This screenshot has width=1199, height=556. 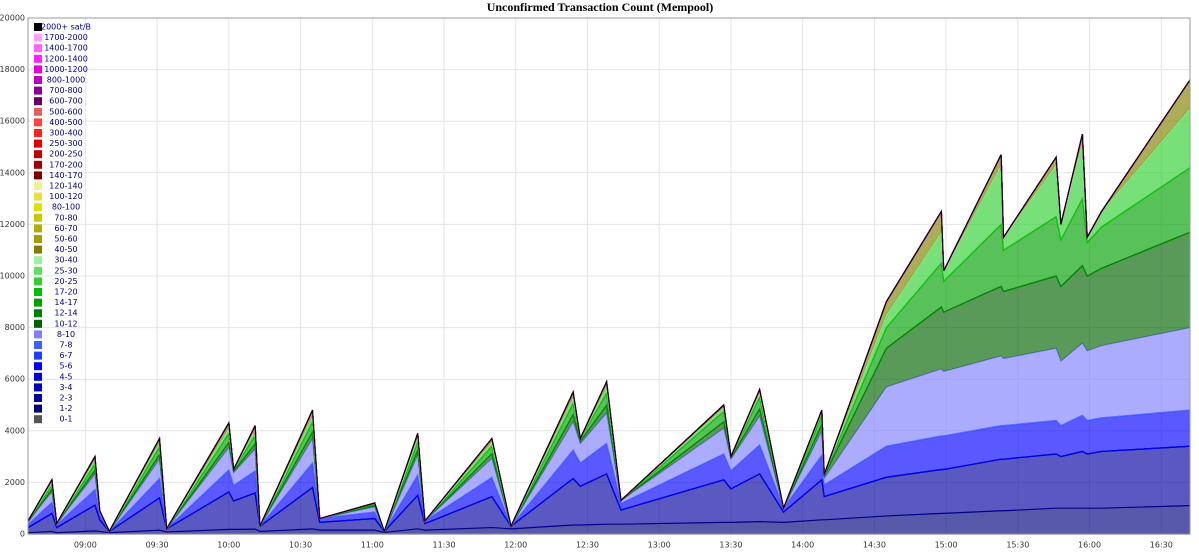 I want to click on legend-label: 3-4, so click(x=65, y=387).